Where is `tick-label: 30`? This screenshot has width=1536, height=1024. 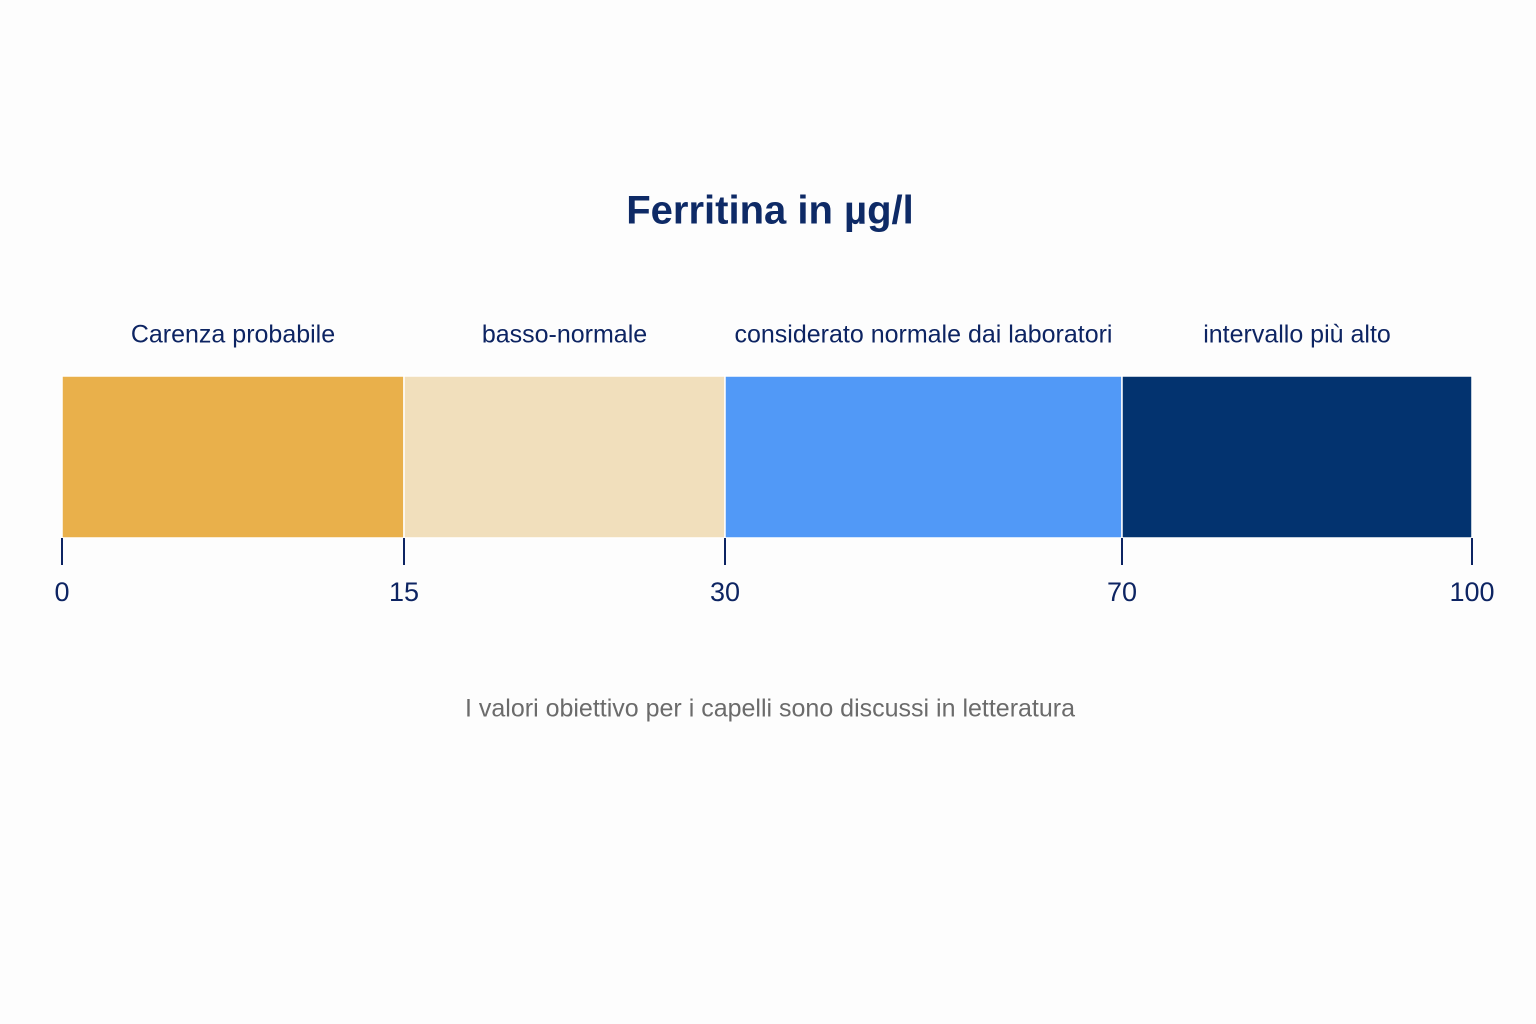
tick-label: 30 is located at coordinates (725, 592).